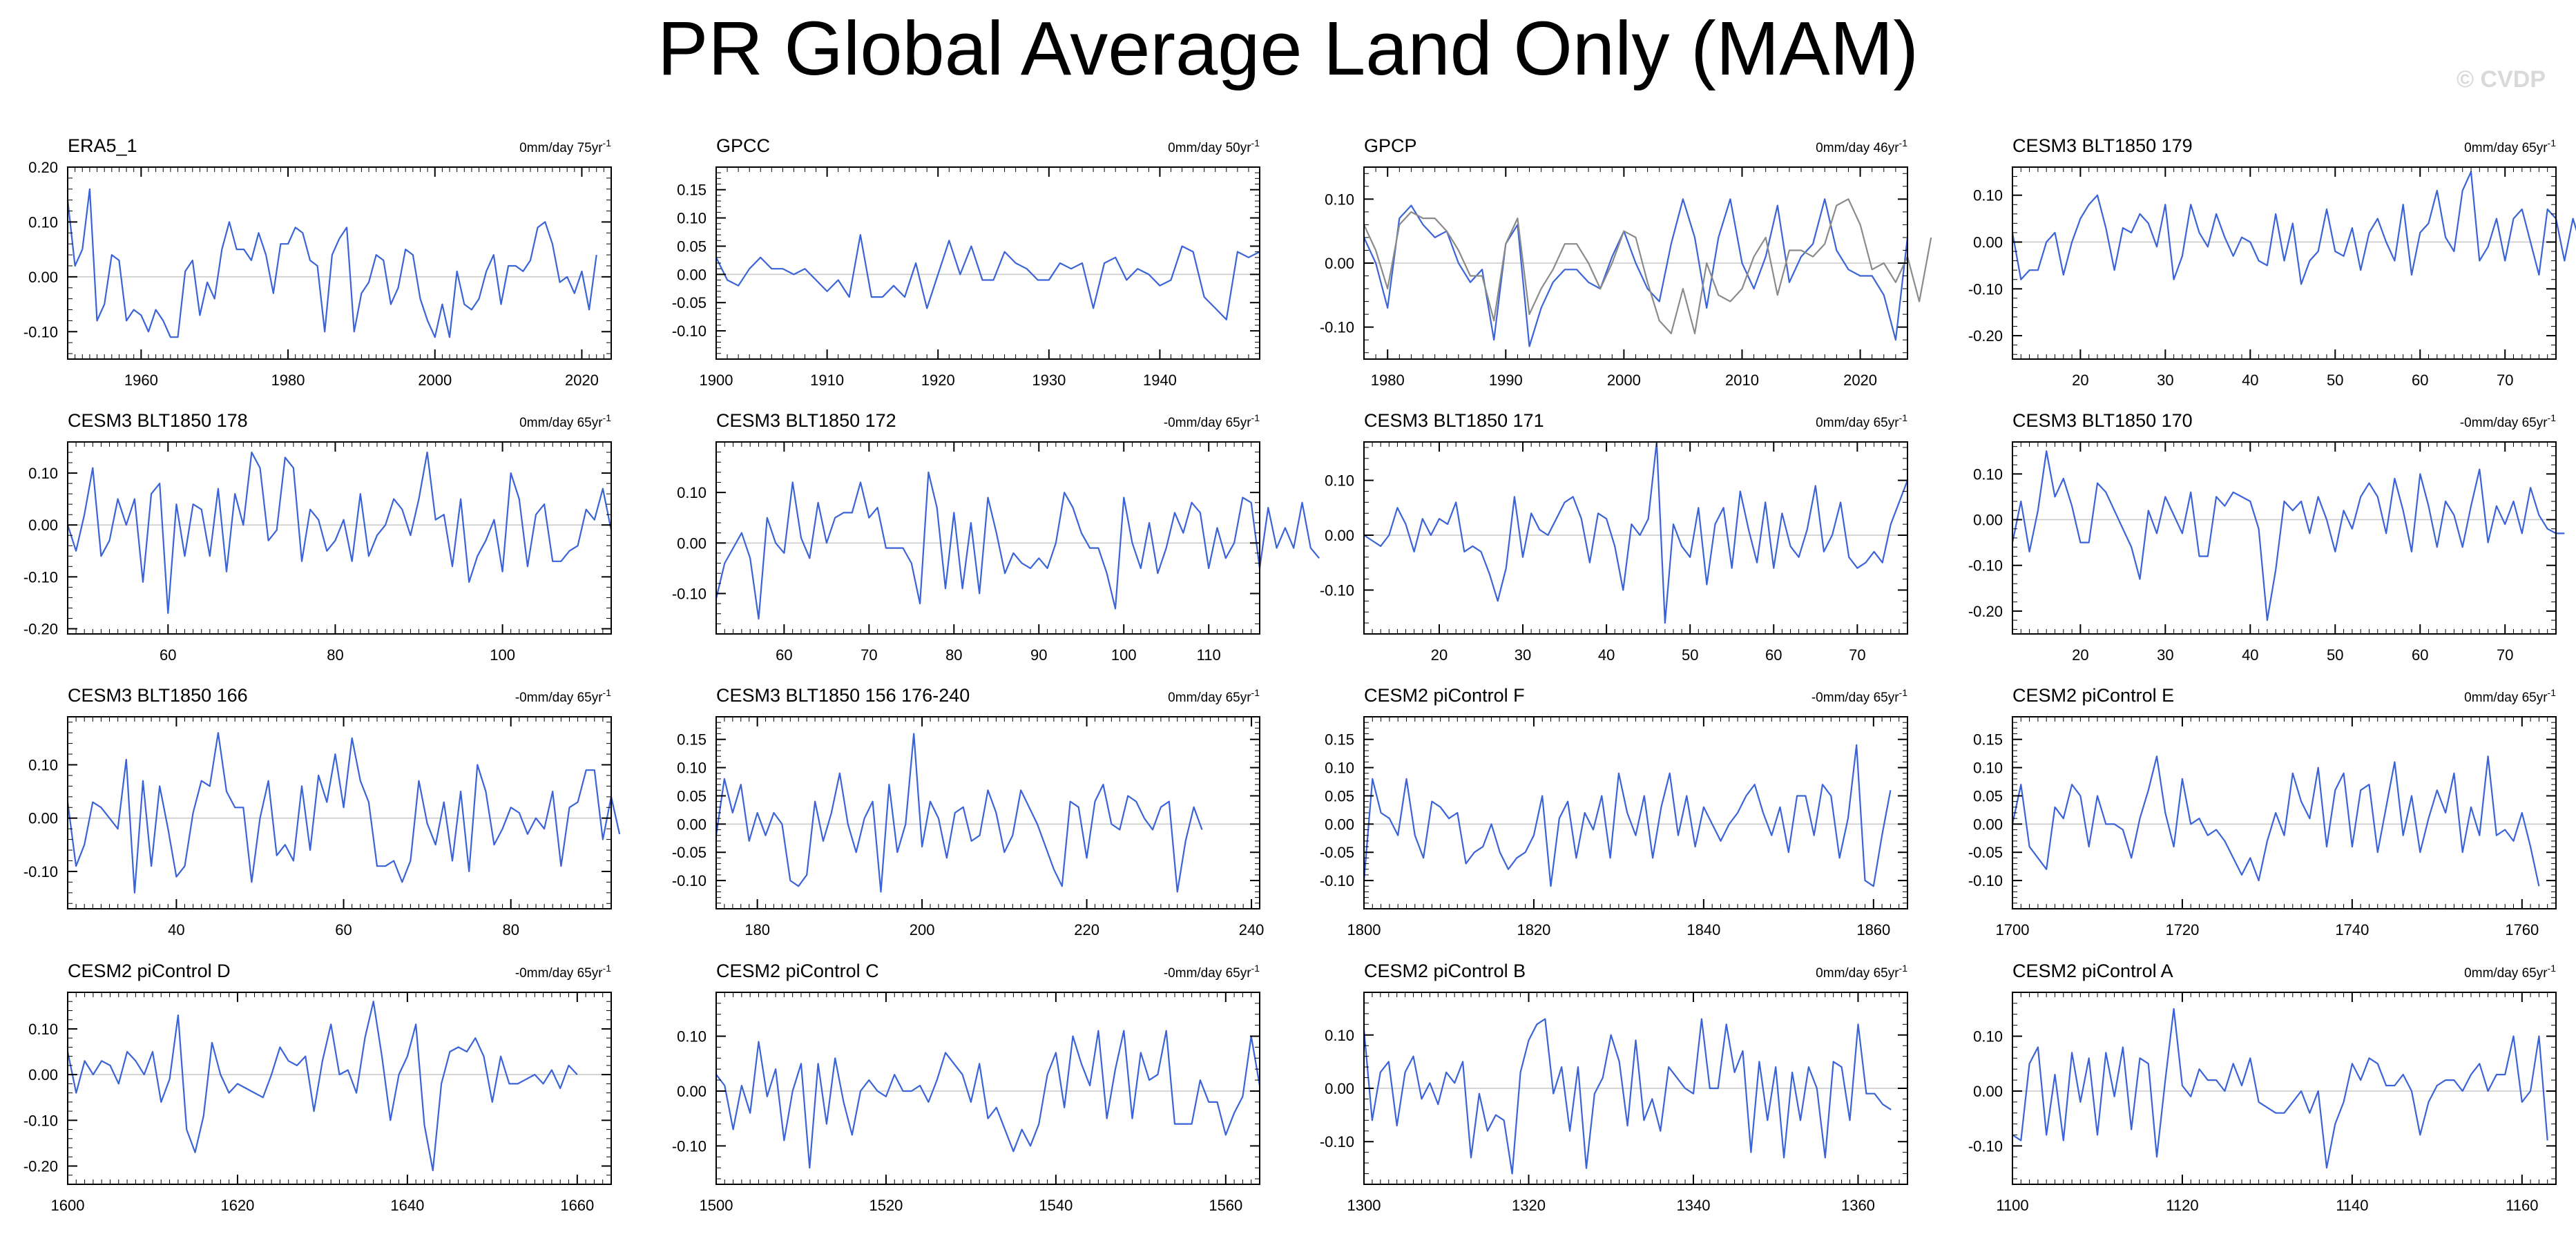 Image resolution: width=2576 pixels, height=1243 pixels. What do you see at coordinates (1225, 1205) in the screenshot?
I see `x-tick-label: 1560` at bounding box center [1225, 1205].